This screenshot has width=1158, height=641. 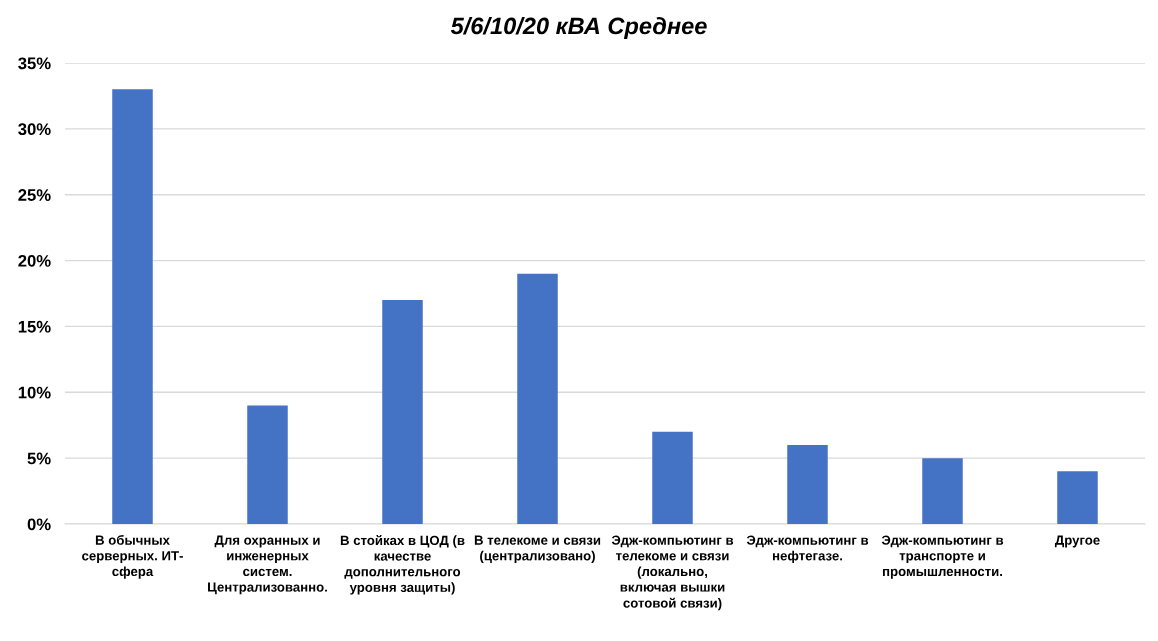 I want to click on x-tick-label: Эдж-компьютинг в телекоме и связи (локально, включая вышки сотовой связи), so click(x=672, y=573).